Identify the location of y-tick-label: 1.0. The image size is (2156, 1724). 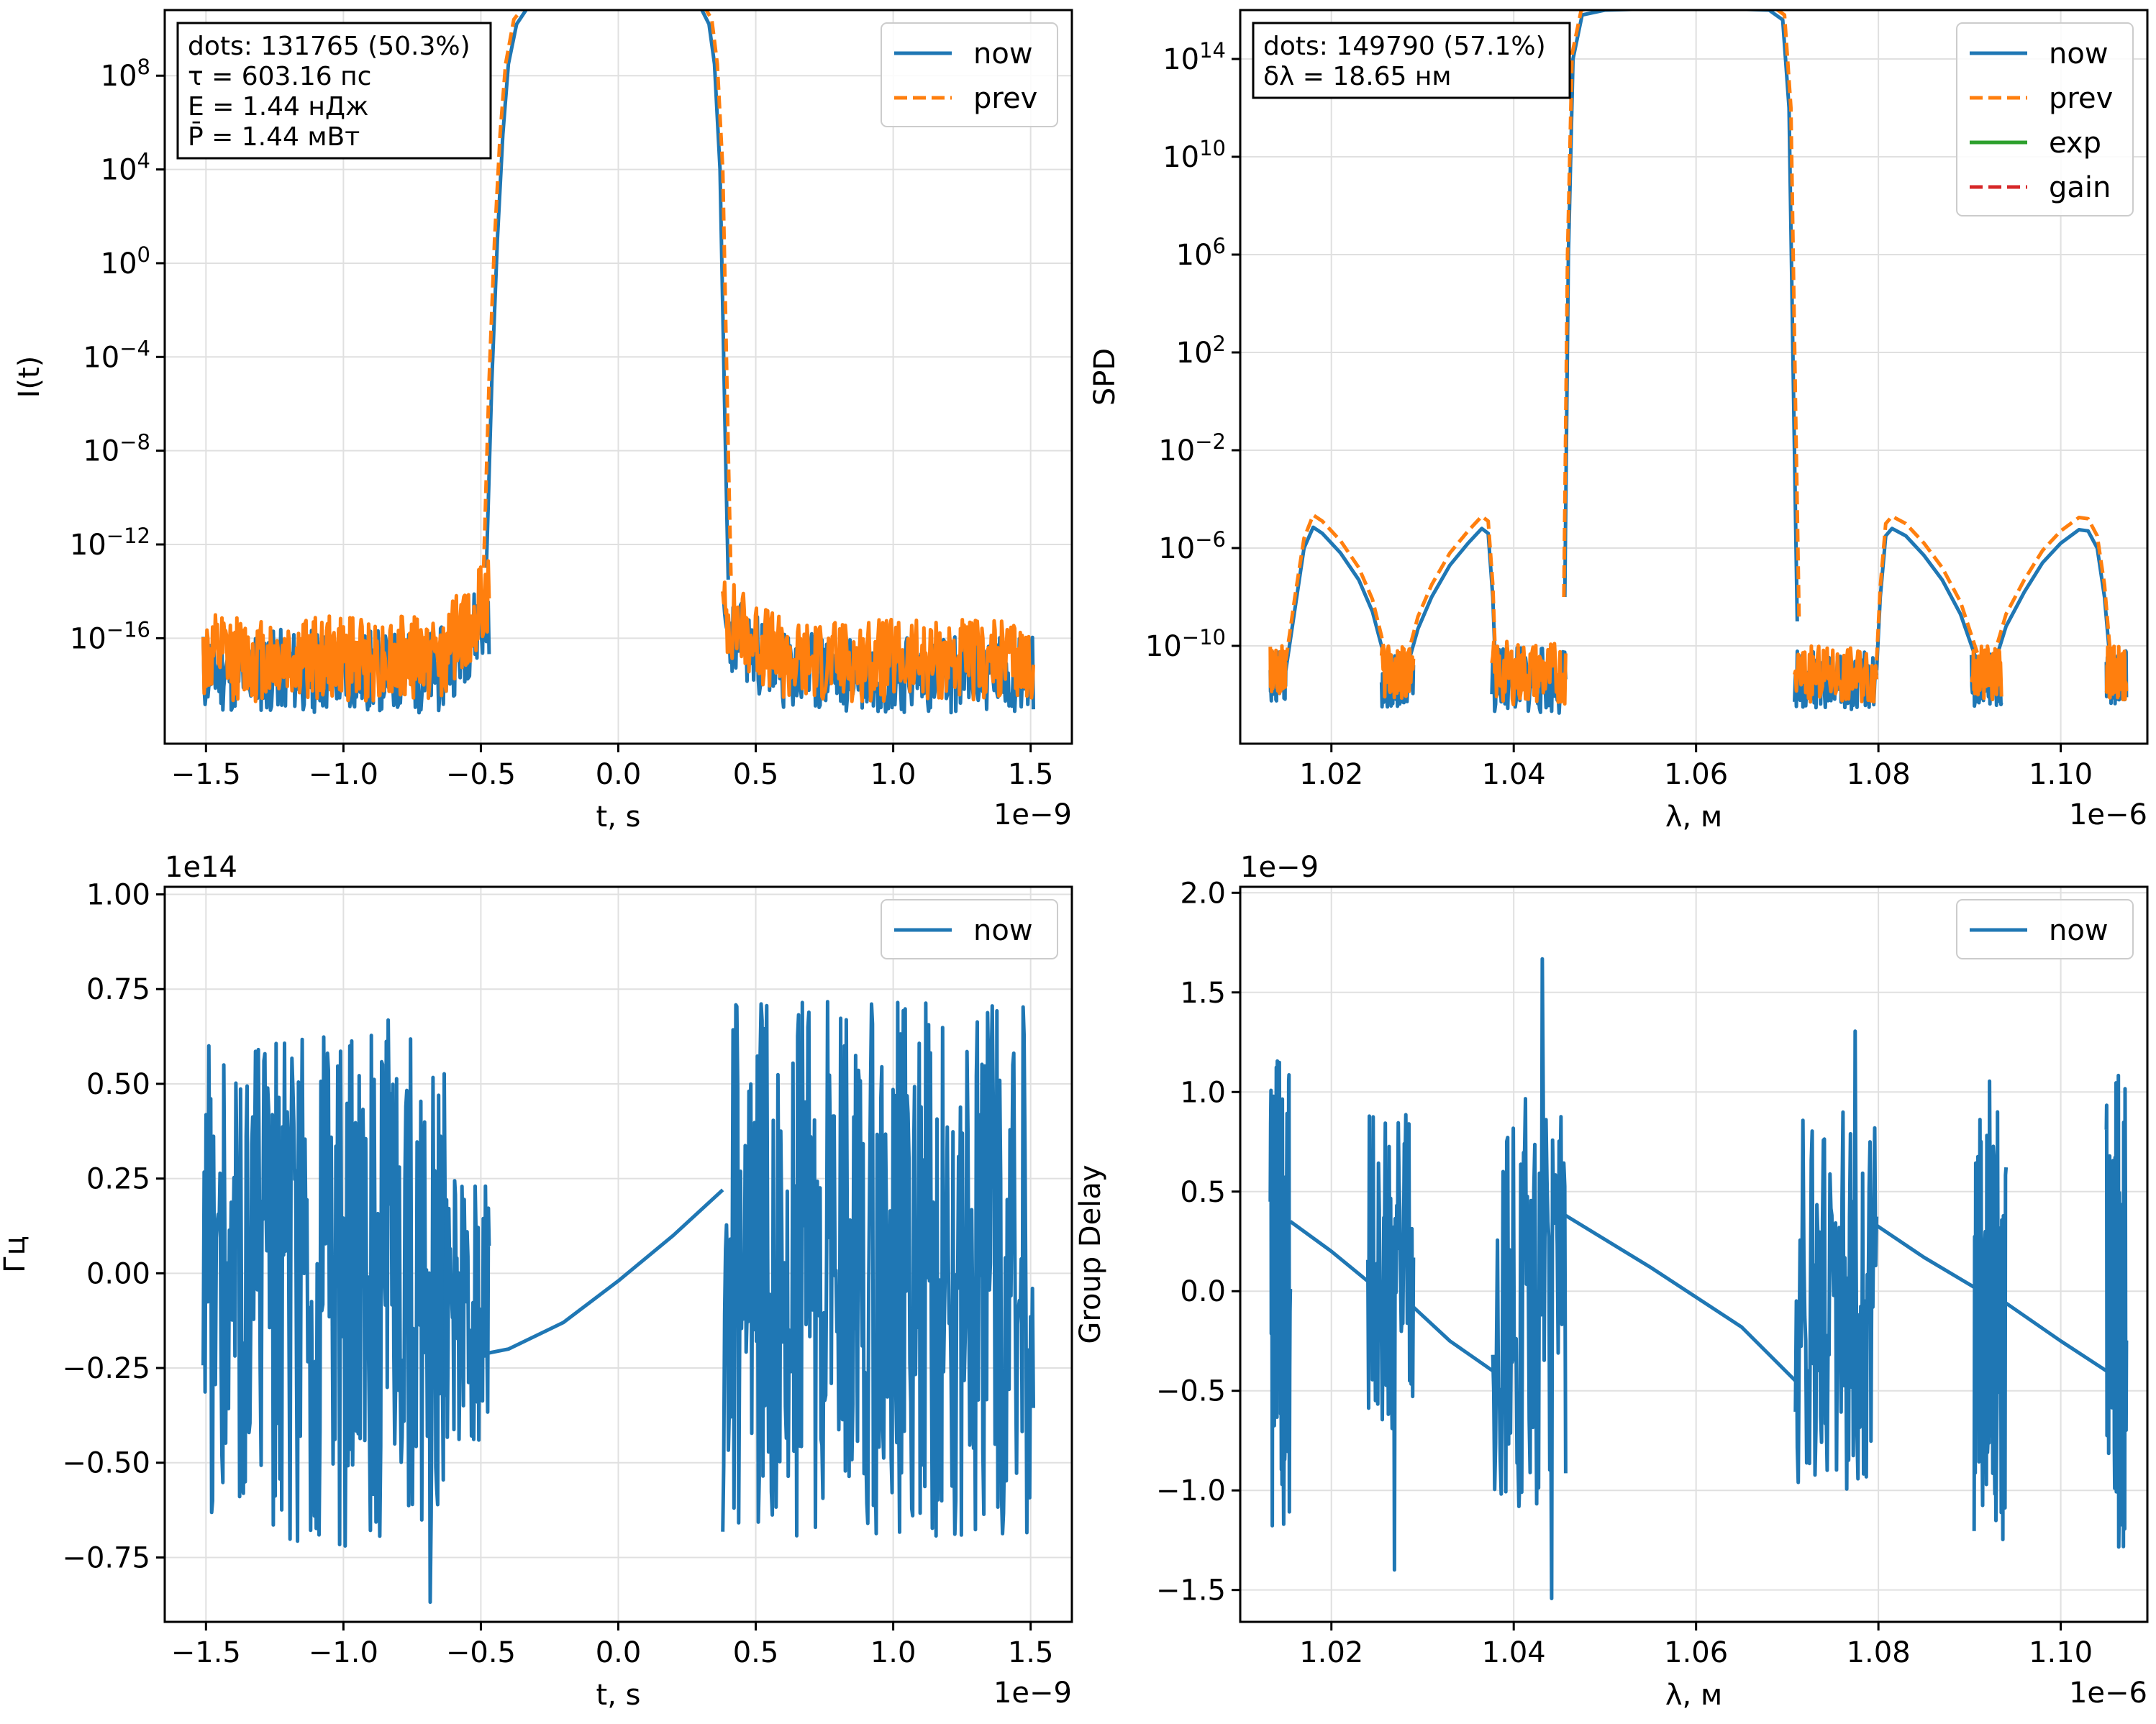
(1203, 1092).